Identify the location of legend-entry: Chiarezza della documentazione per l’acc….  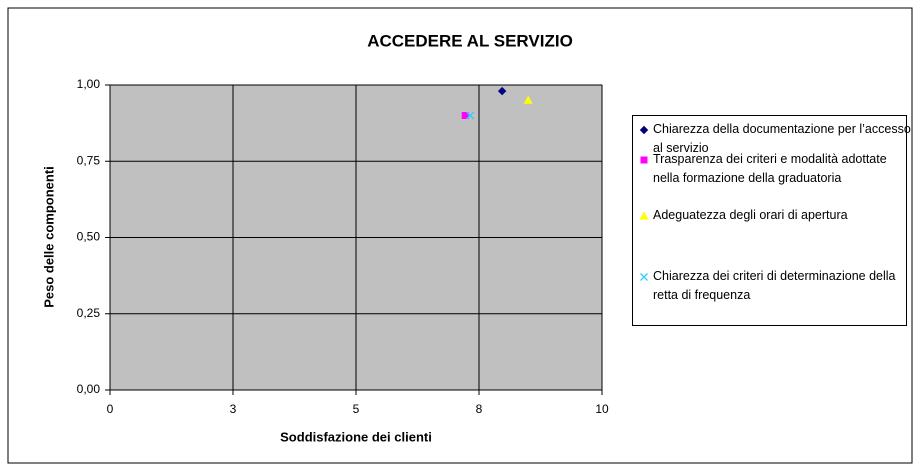
(777, 139).